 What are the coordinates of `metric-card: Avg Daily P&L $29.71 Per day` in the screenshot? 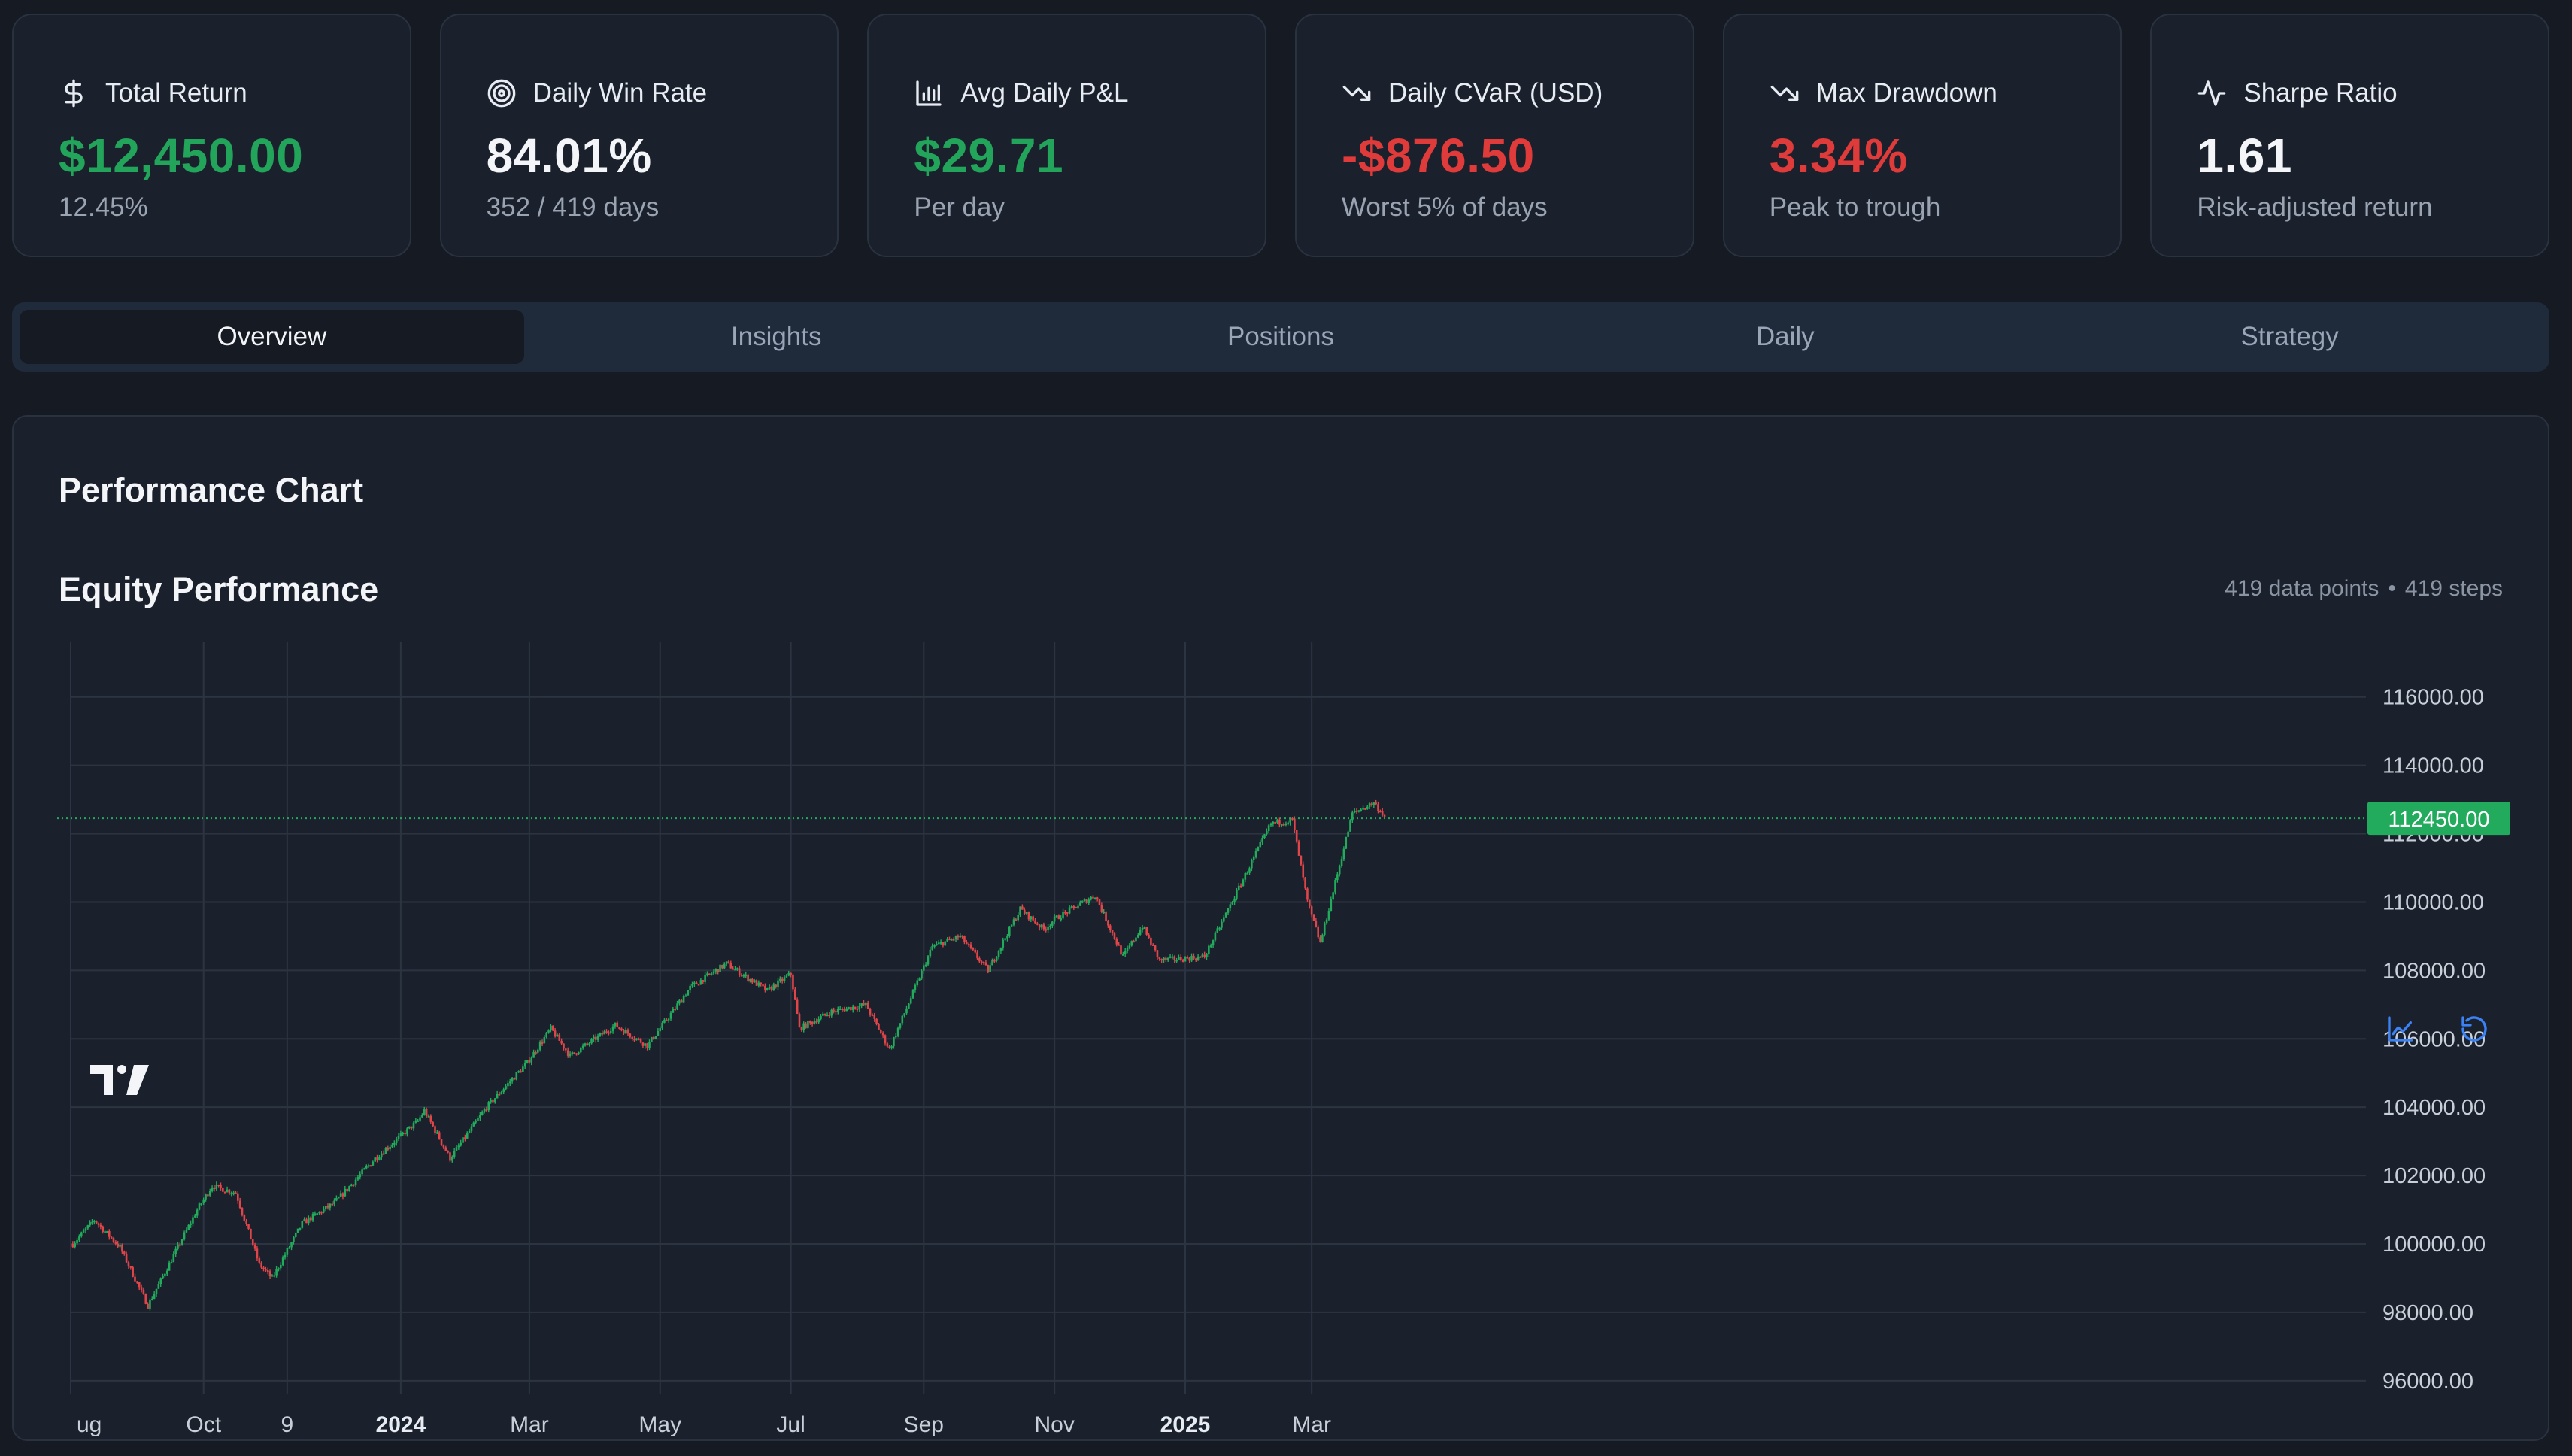 It's located at (1067, 135).